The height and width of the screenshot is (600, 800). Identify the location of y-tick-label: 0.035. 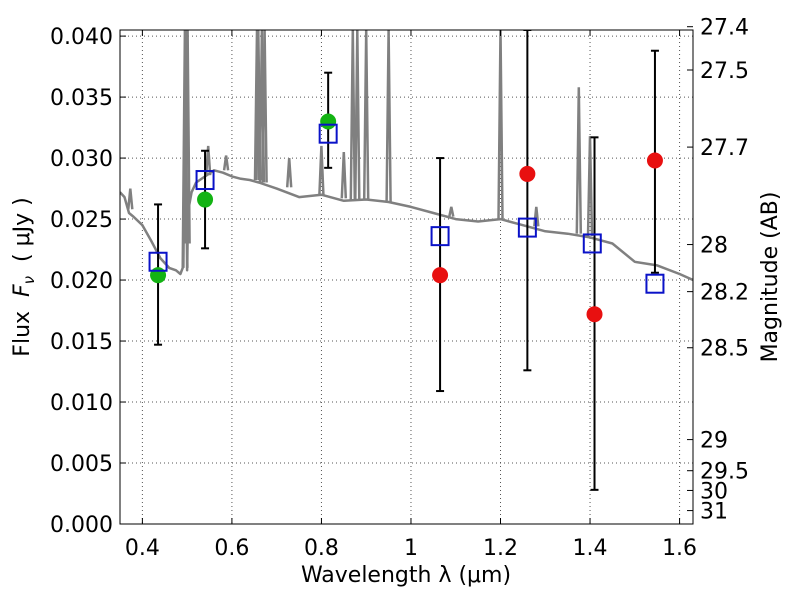
(81, 98).